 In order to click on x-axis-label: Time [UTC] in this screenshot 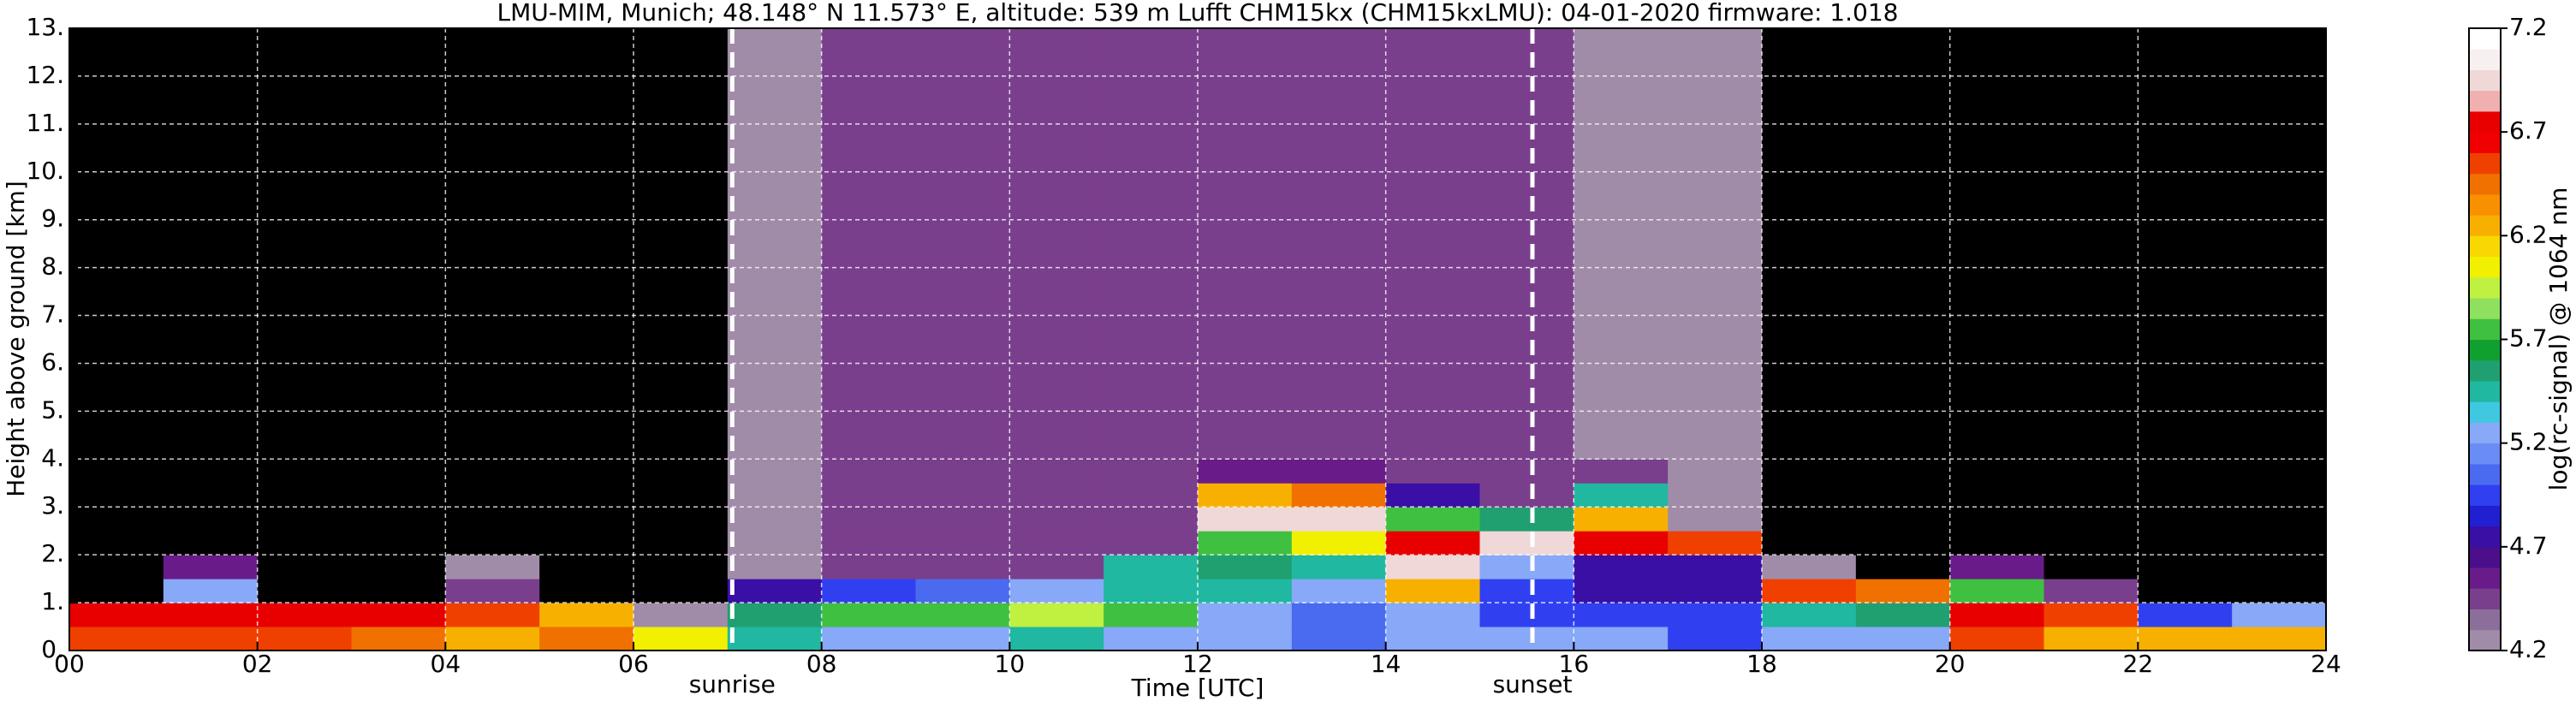, I will do `click(1197, 688)`.